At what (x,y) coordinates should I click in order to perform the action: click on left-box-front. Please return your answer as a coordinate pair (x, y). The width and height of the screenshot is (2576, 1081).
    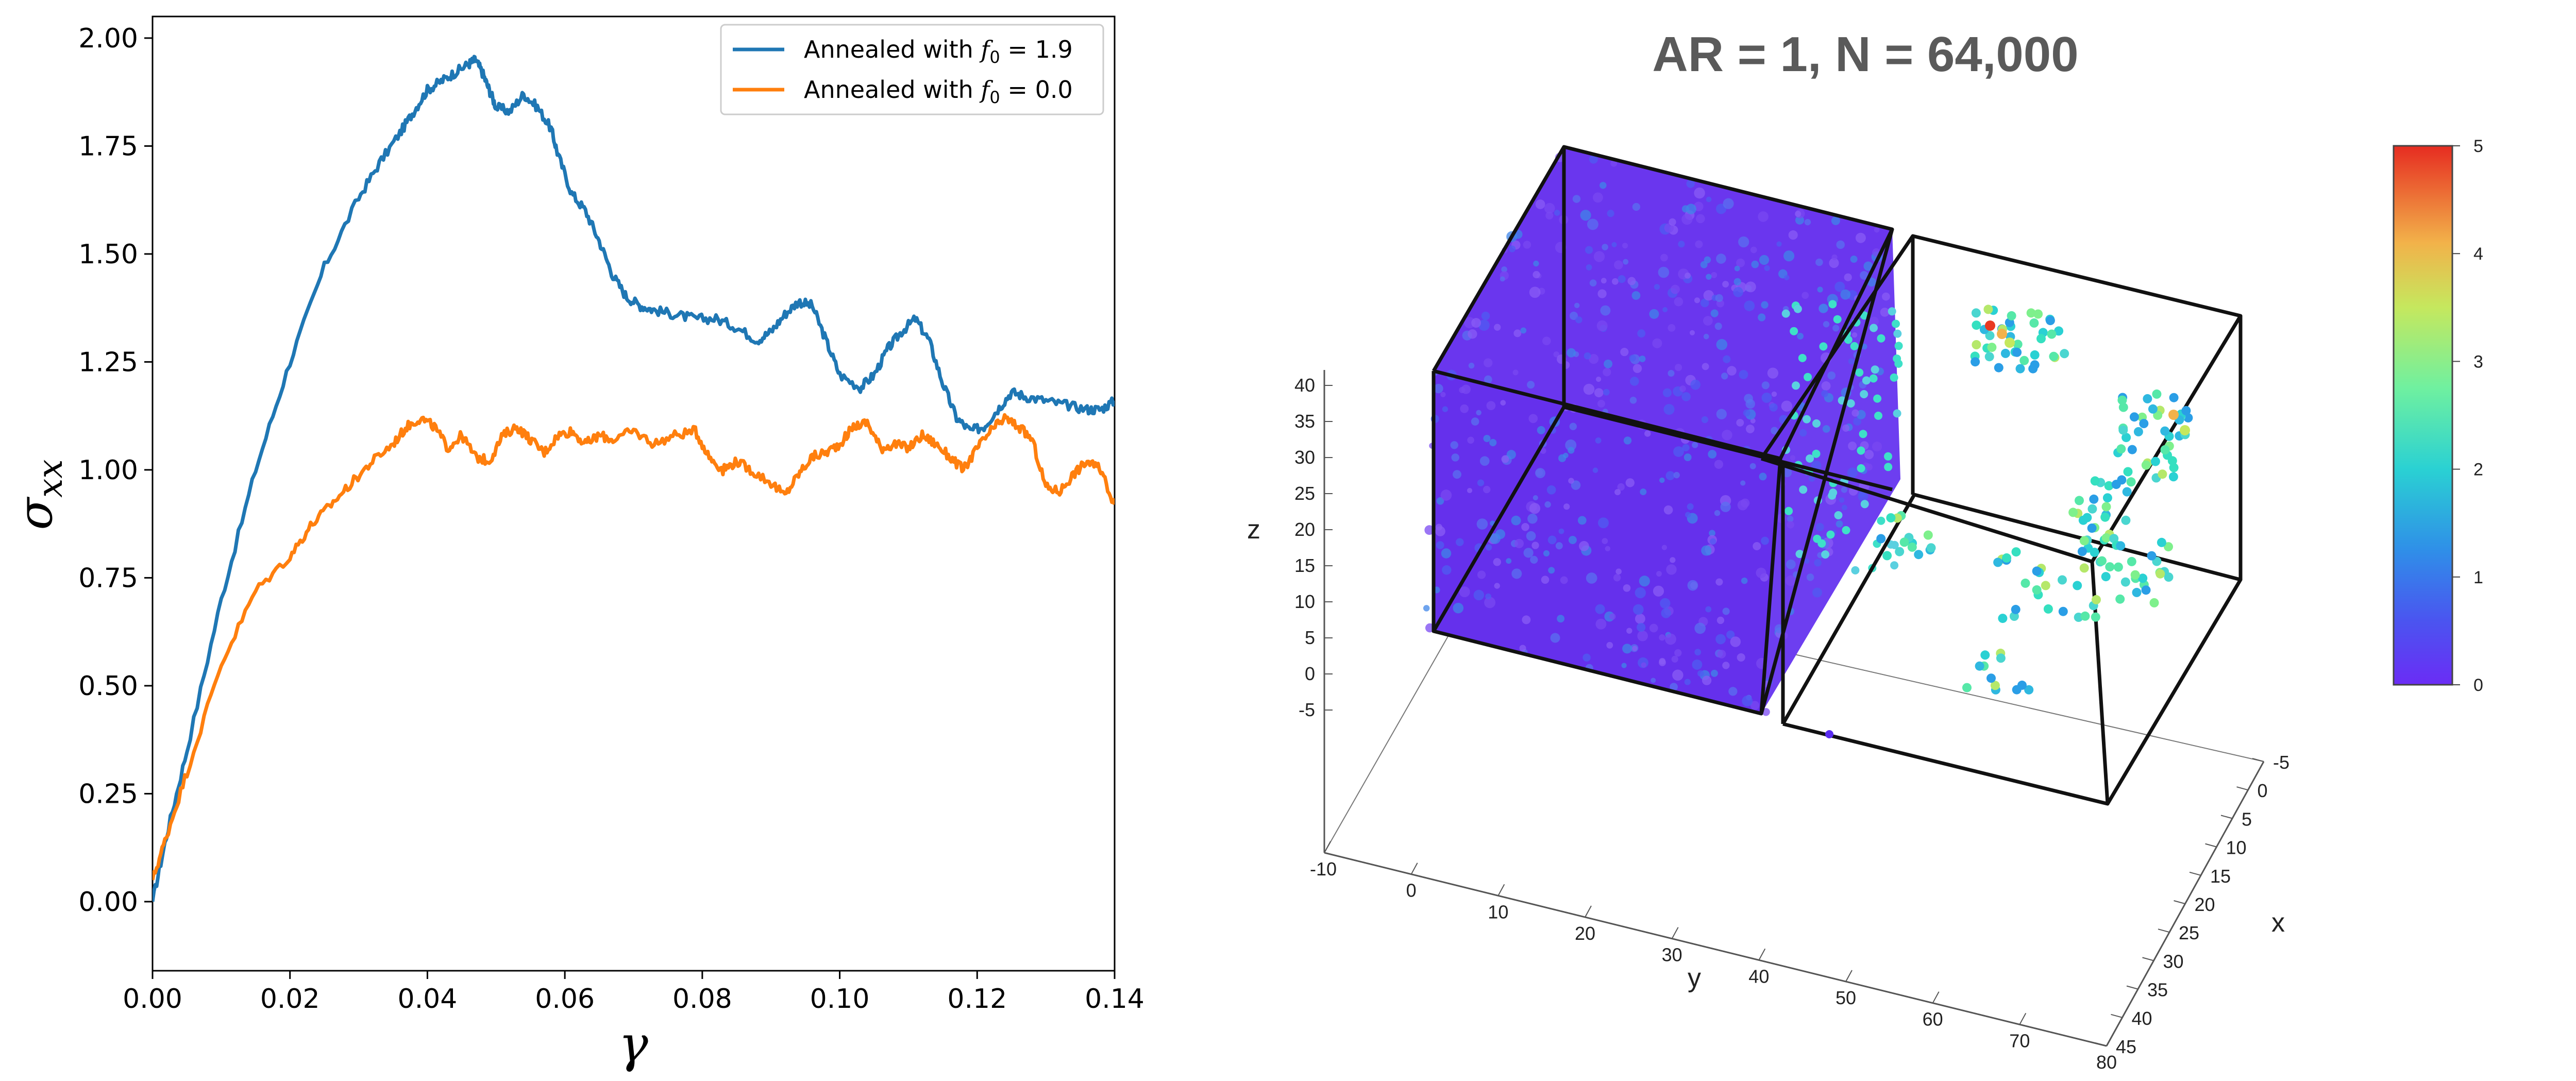
    Looking at the image, I should click on (1607, 543).